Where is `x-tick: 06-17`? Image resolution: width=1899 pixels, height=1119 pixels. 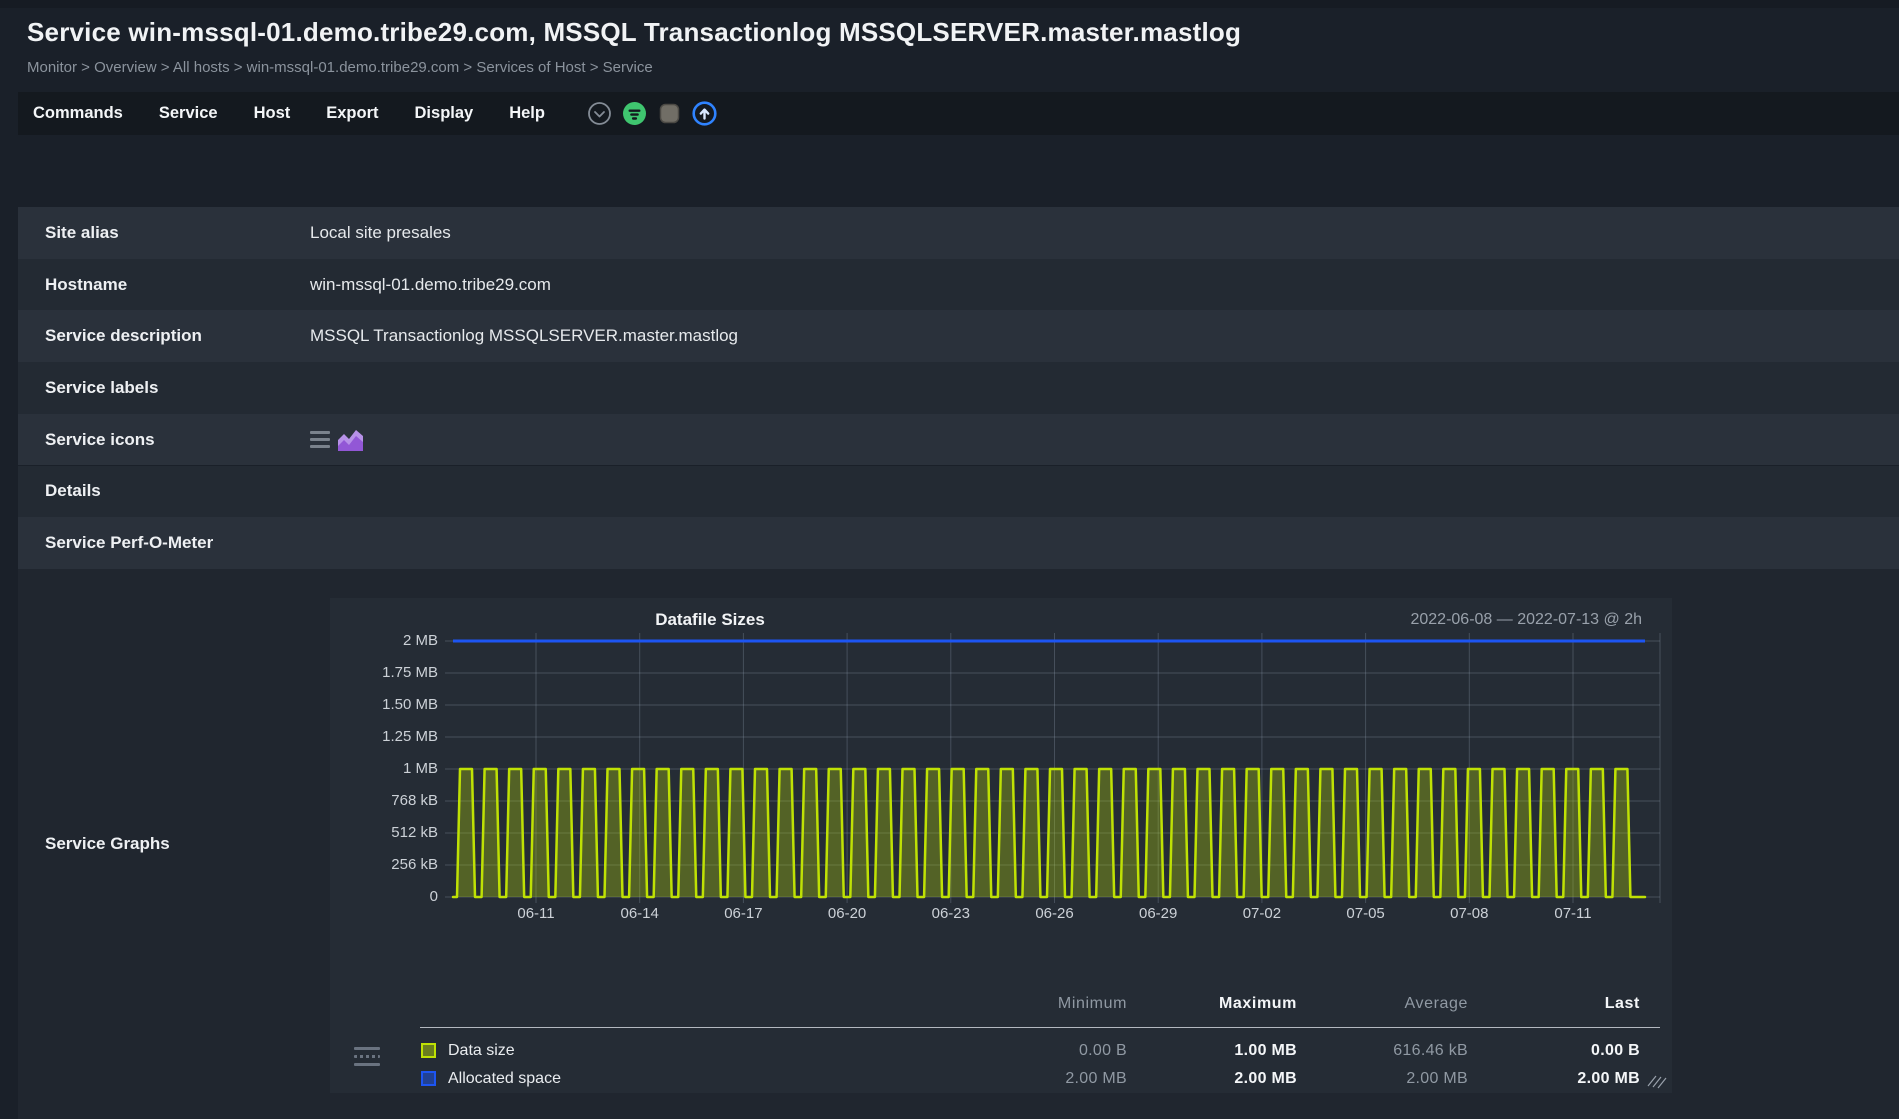 x-tick: 06-17 is located at coordinates (743, 913).